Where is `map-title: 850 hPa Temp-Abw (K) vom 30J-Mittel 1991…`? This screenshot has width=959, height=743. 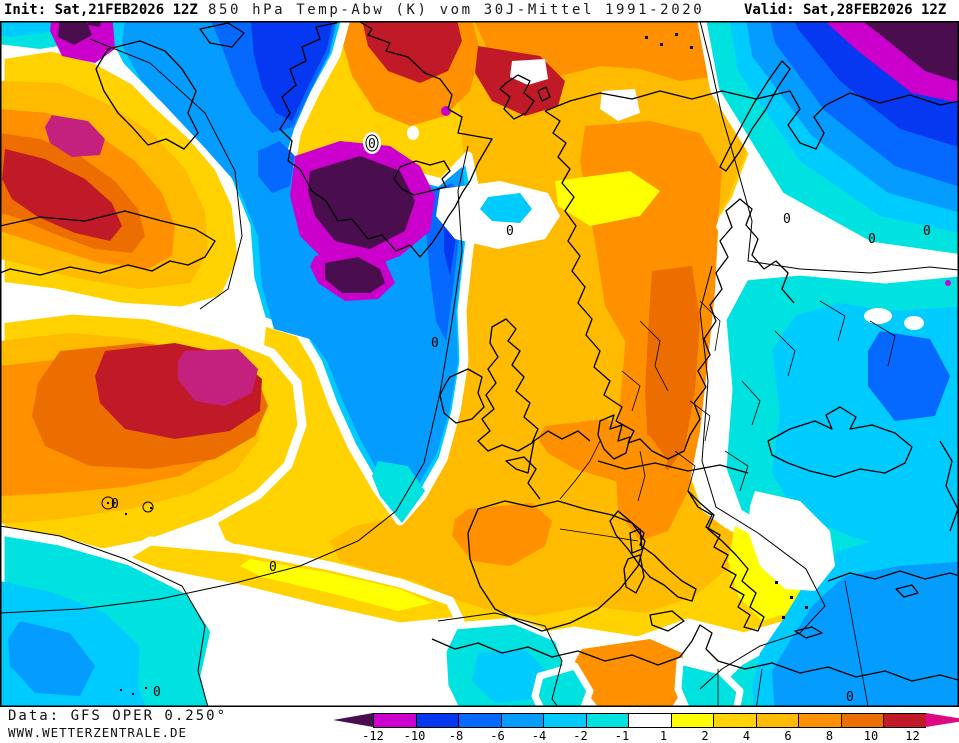
map-title: 850 hPa Temp-Abw (K) vom 30J-Mittel 1991… is located at coordinates (456, 10).